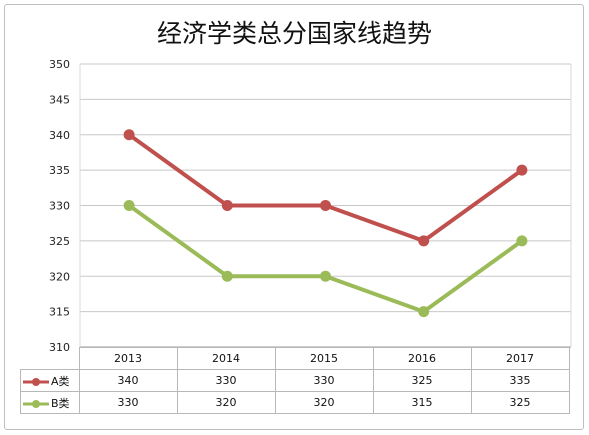  Describe the element at coordinates (50, 402) in the screenshot. I see `legend-entry-b: B类` at that location.